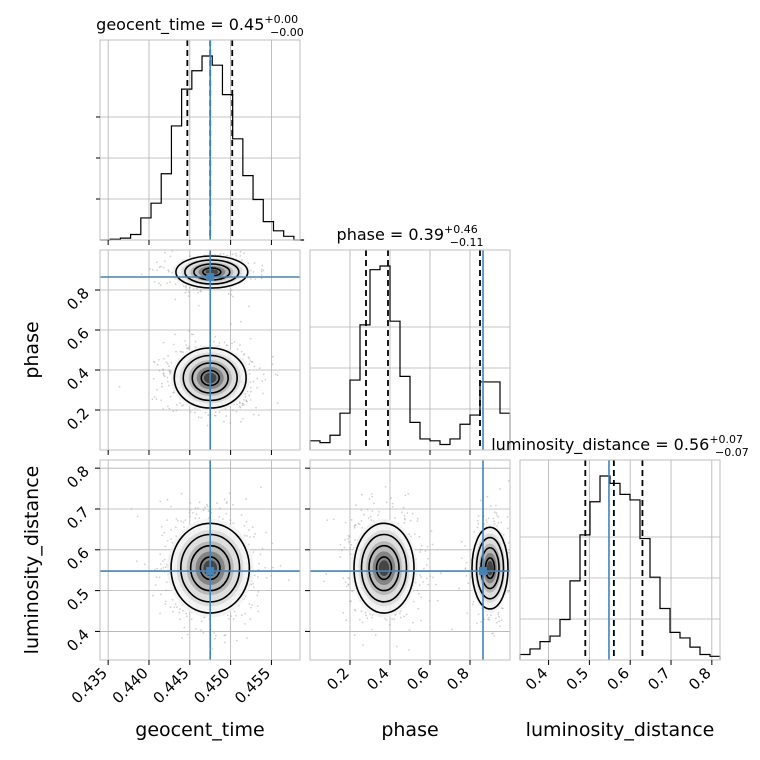 The height and width of the screenshot is (760, 760). Describe the element at coordinates (212, 272) in the screenshot. I see `density-contour` at that location.